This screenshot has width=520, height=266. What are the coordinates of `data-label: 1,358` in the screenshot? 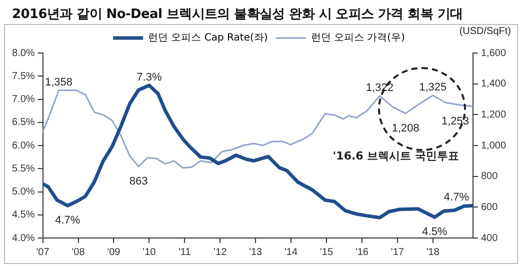 It's located at (58, 82).